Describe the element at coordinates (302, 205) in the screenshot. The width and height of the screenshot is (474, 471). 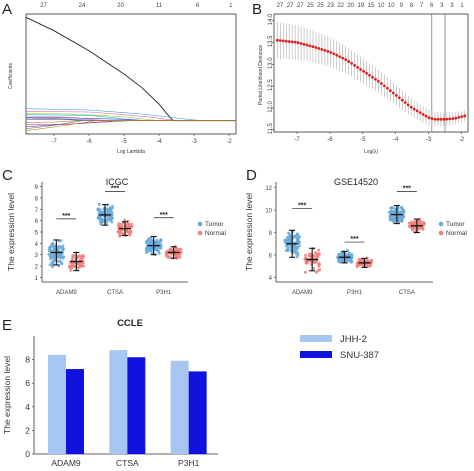
I see `panel-d-sig-label: ***` at that location.